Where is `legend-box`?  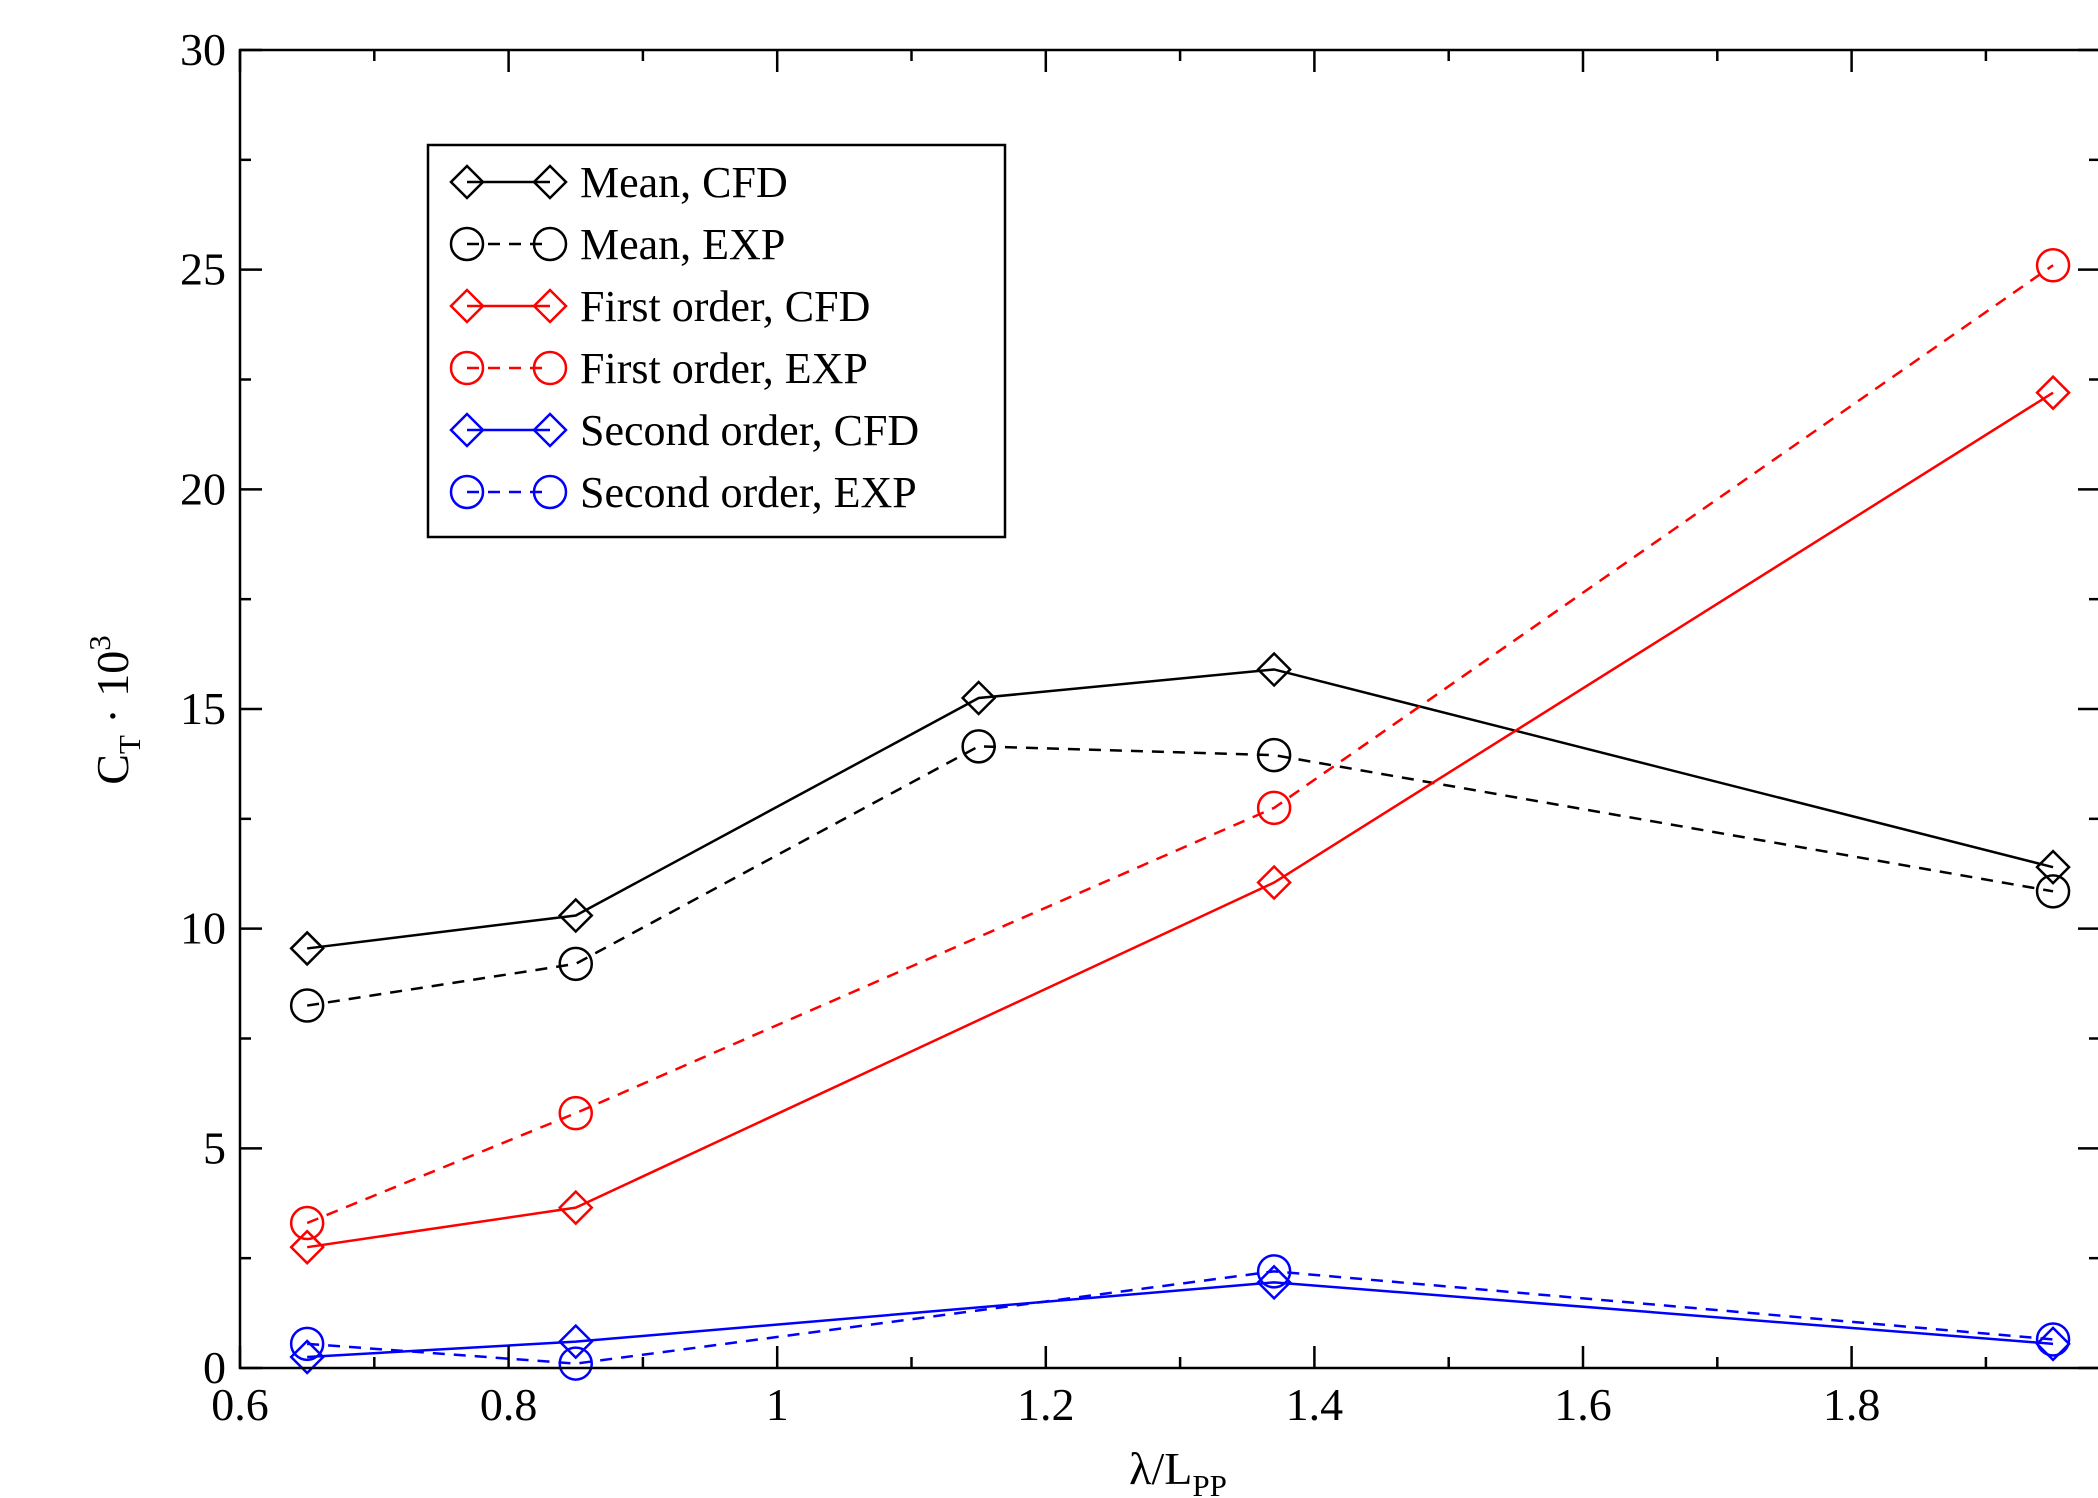 legend-box is located at coordinates (716, 341).